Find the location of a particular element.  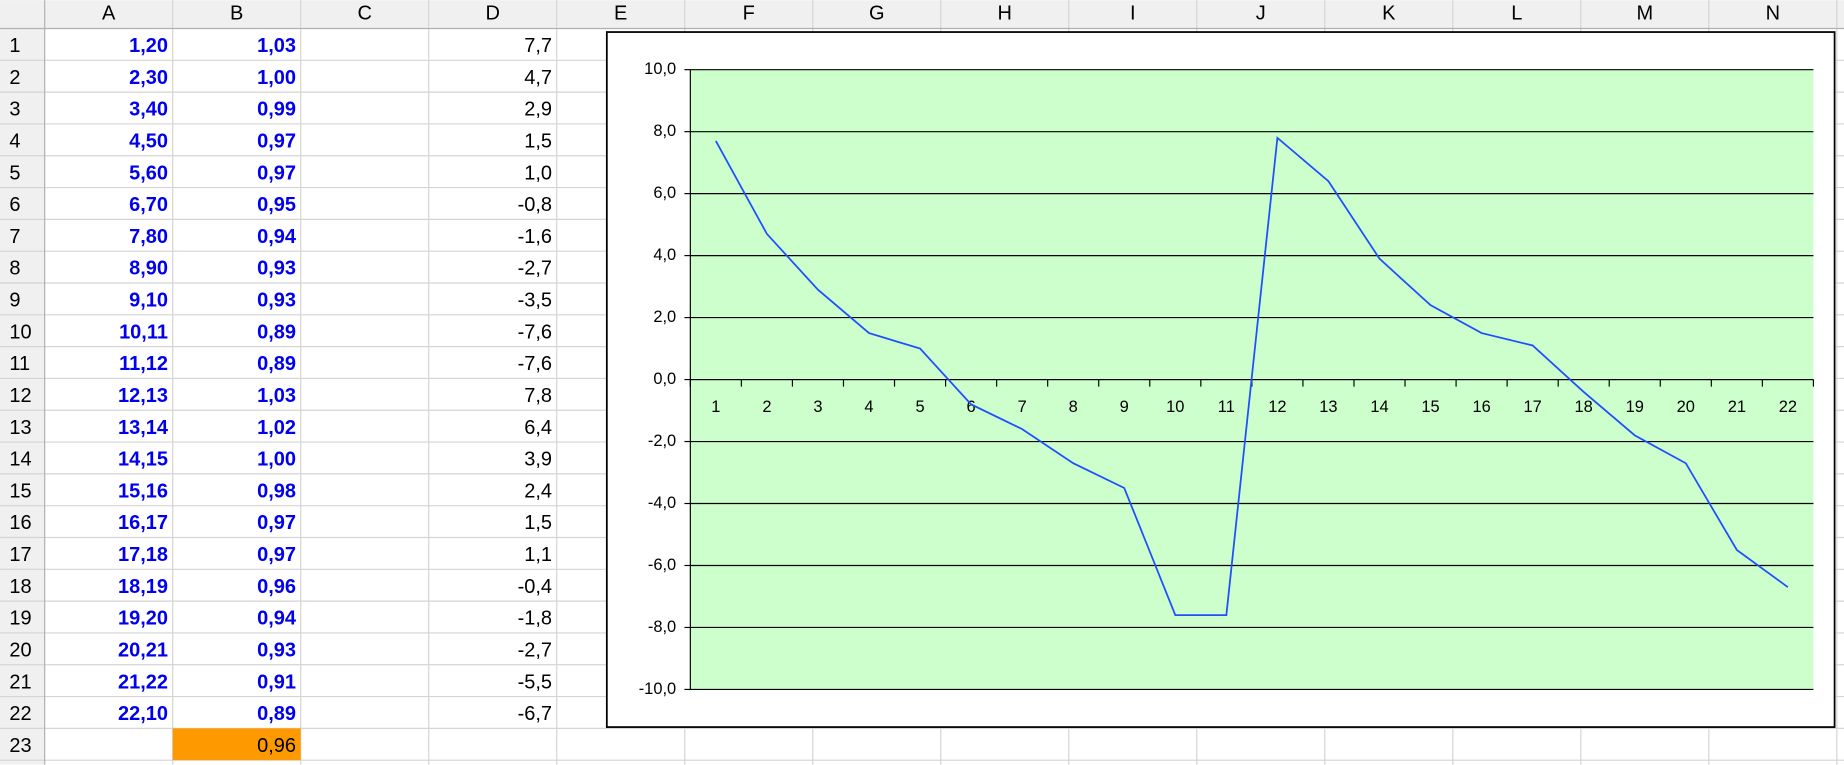

cell: 1,0 is located at coordinates (538, 173).